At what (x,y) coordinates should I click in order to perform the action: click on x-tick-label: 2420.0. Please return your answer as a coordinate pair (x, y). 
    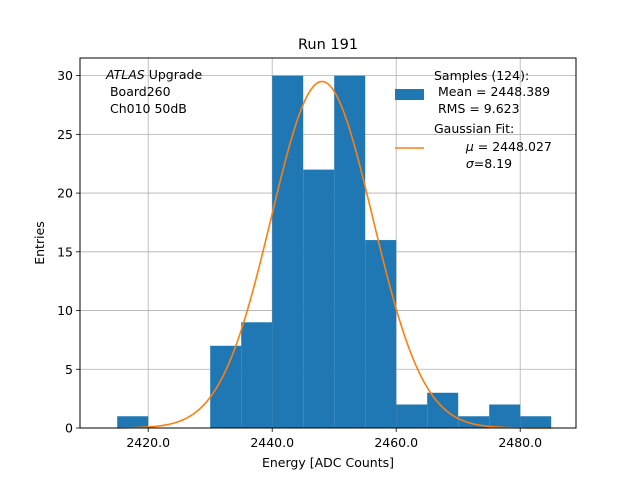
    Looking at the image, I should click on (148, 442).